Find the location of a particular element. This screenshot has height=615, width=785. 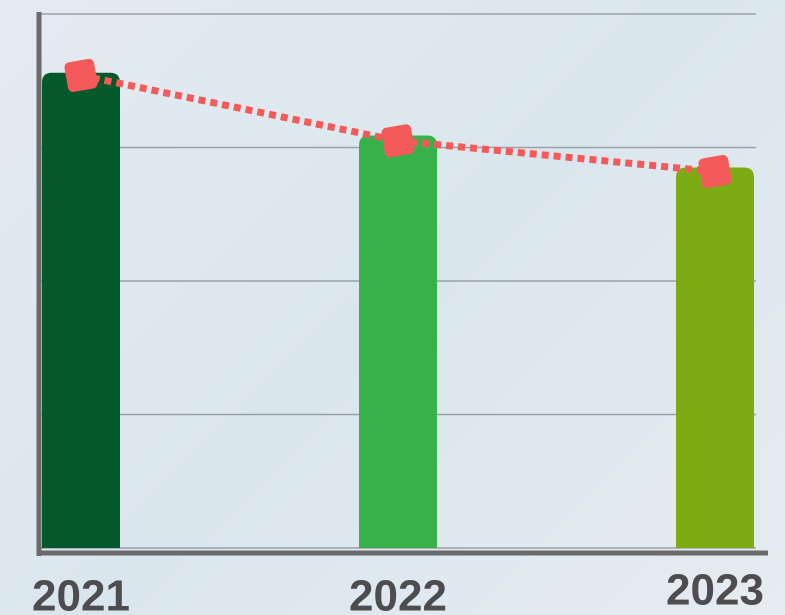

x-tick-label: 2023 is located at coordinates (715, 590).